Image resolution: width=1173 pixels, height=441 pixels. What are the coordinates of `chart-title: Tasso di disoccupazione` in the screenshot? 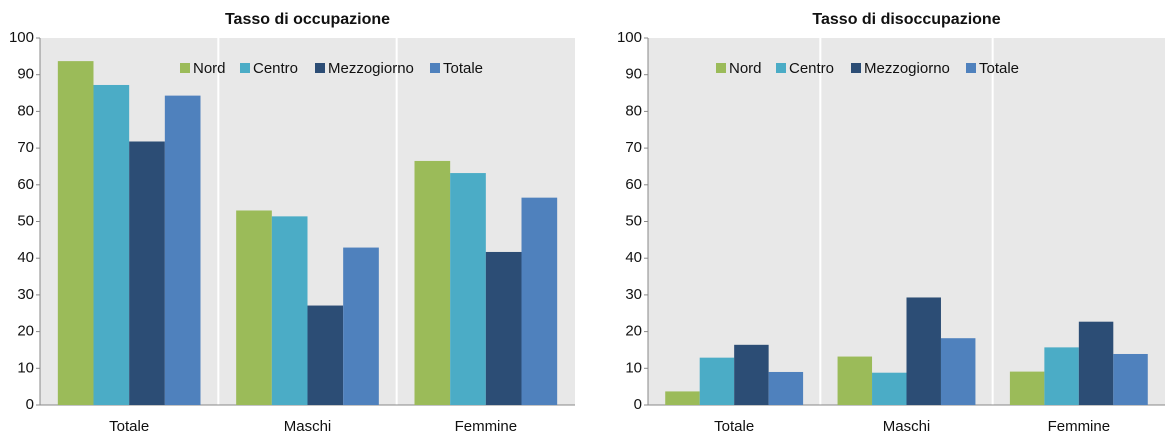 It's located at (906, 19).